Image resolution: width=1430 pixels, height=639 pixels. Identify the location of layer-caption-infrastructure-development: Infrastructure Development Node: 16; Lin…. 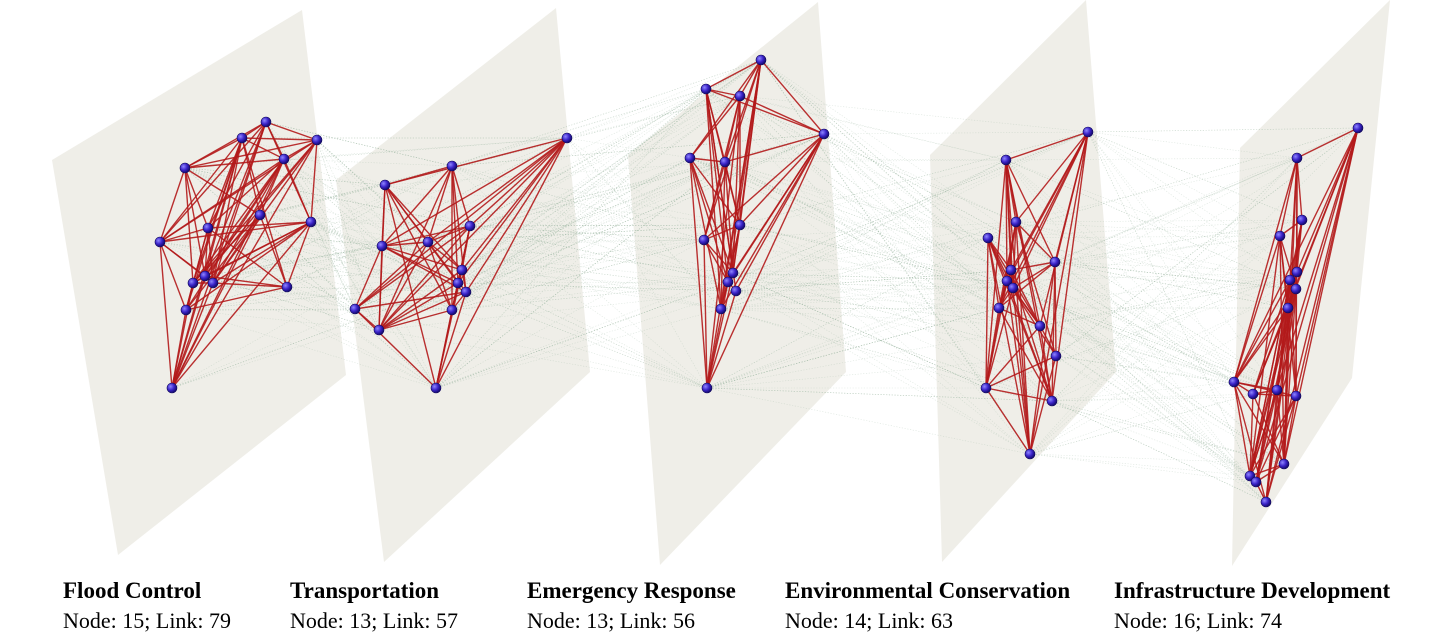
(1252, 606).